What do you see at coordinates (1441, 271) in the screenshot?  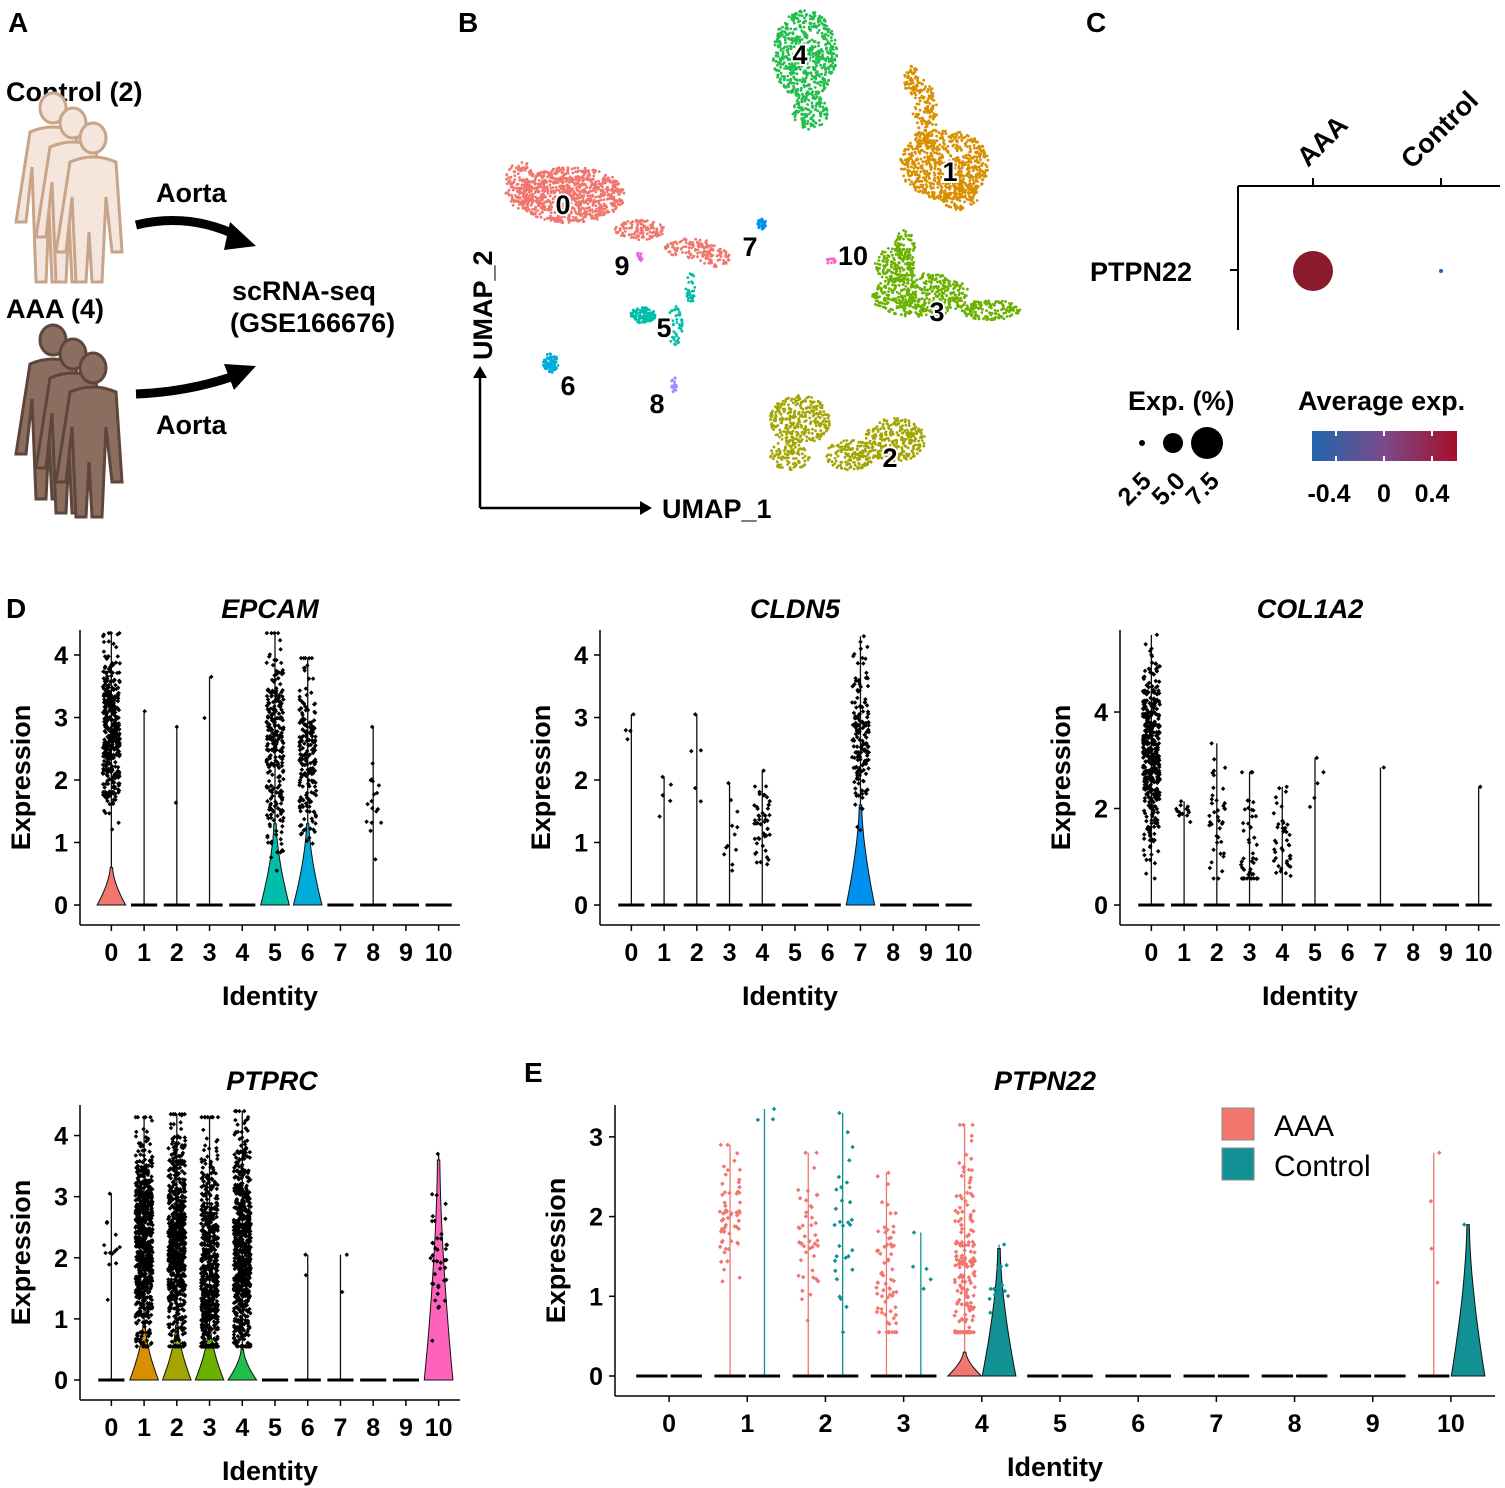 I see `dot-control` at bounding box center [1441, 271].